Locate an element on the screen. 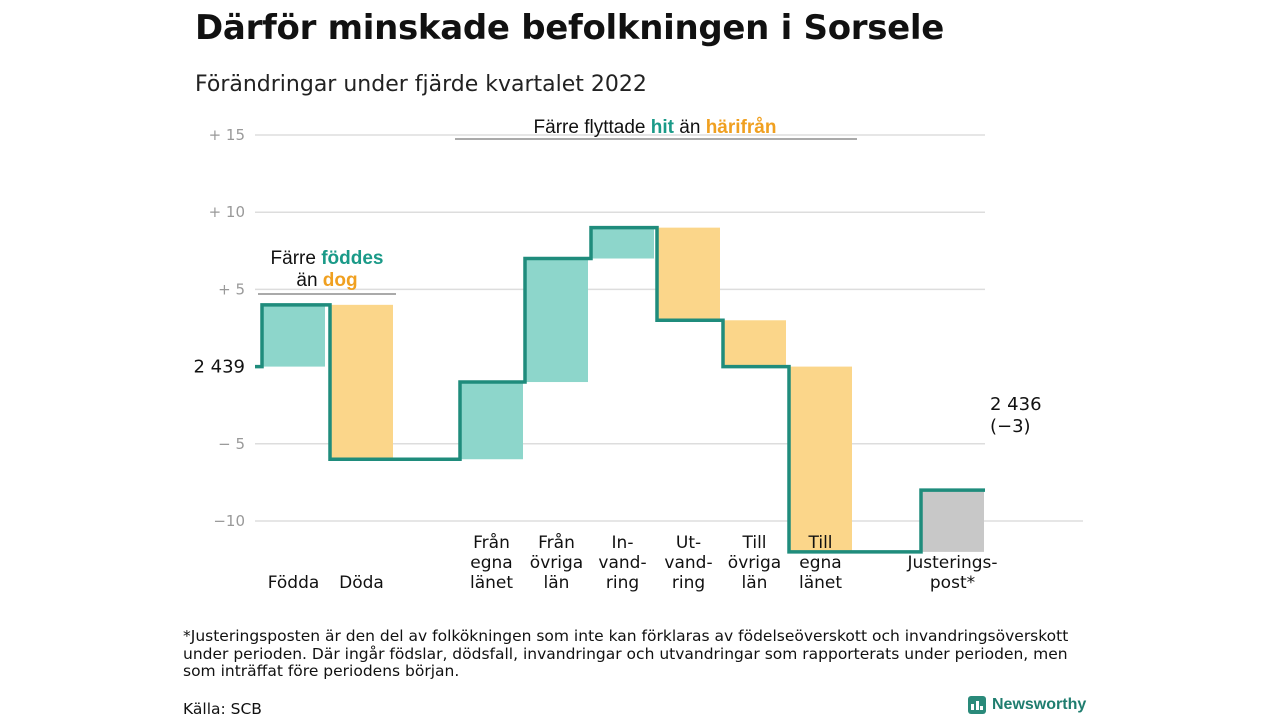 The height and width of the screenshot is (720, 1280). moved-annotation: Färre flyttade hit än härifrån is located at coordinates (655, 127).